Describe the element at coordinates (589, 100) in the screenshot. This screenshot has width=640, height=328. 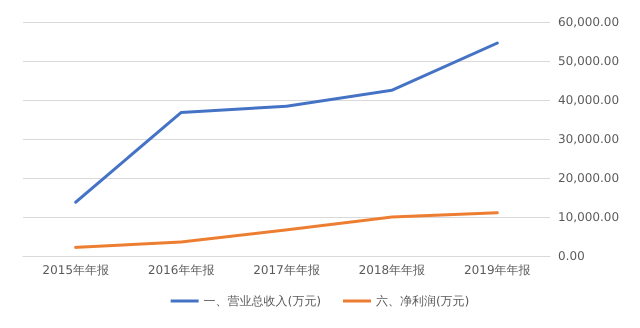
I see `y-tick-label: 40,000.00` at that location.